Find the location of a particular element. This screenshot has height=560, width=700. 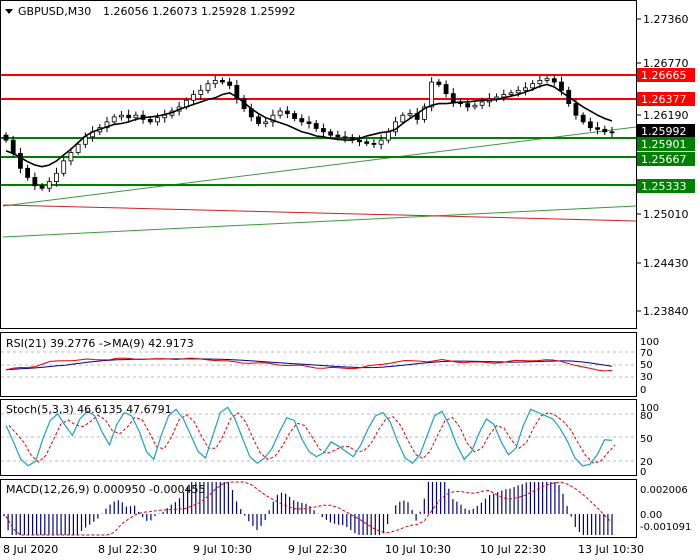

rsi-line is located at coordinates (309, 364).